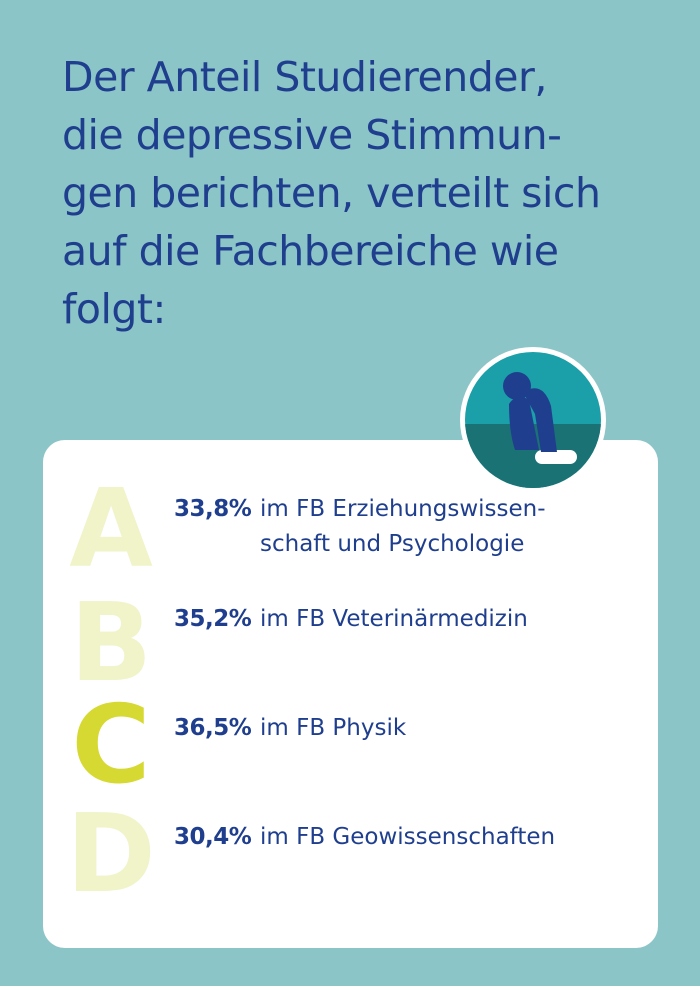  What do you see at coordinates (304, 77) in the screenshot?
I see `headline-line: Der Anteil Studierender,` at bounding box center [304, 77].